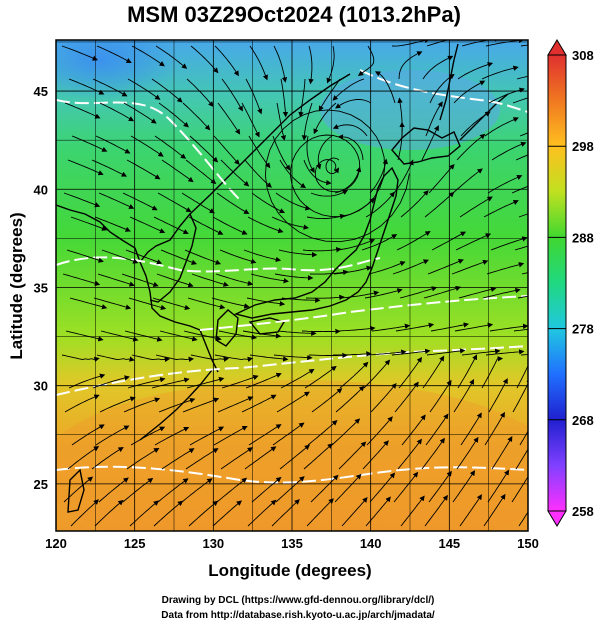  Describe the element at coordinates (583, 237) in the screenshot. I see `colorbar-tick-label: 288` at that location.